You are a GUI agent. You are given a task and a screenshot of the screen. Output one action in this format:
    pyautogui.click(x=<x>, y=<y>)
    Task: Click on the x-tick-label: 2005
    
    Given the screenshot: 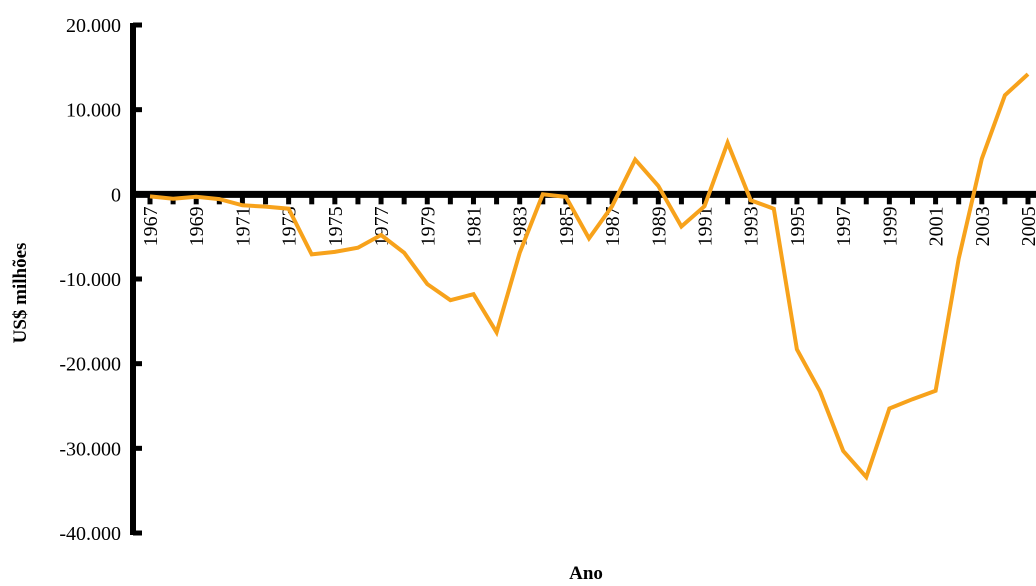 What is the action you would take?
    pyautogui.click(x=1027, y=226)
    